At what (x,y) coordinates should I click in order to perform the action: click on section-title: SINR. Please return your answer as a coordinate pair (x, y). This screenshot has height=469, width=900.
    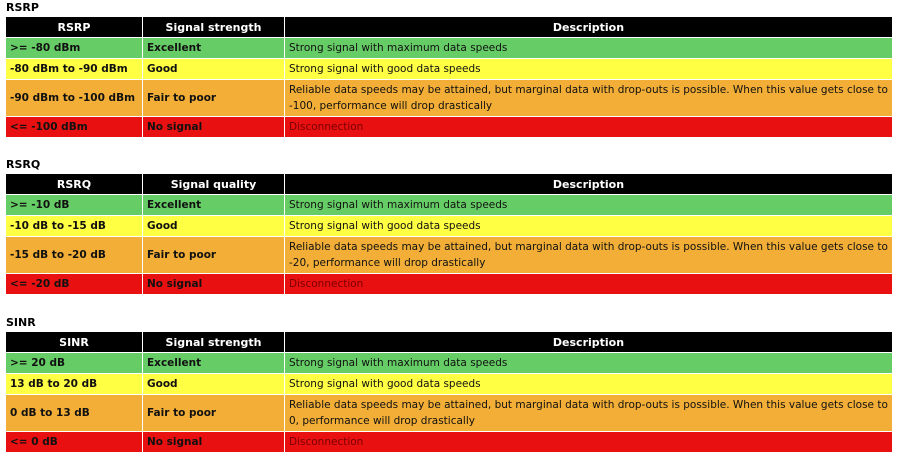
    Looking at the image, I should click on (21, 322).